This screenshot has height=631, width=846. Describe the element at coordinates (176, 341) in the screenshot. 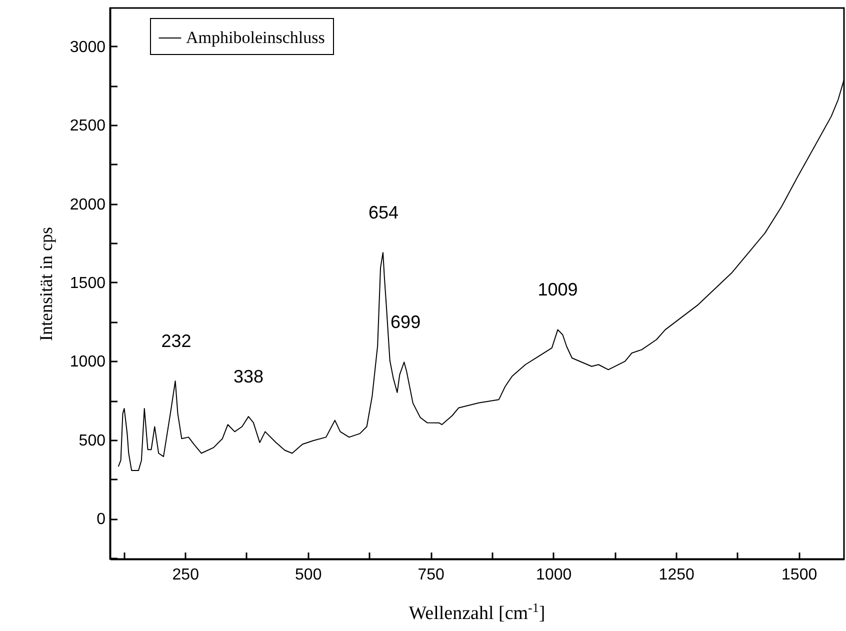

I see `annotation: 232` at that location.